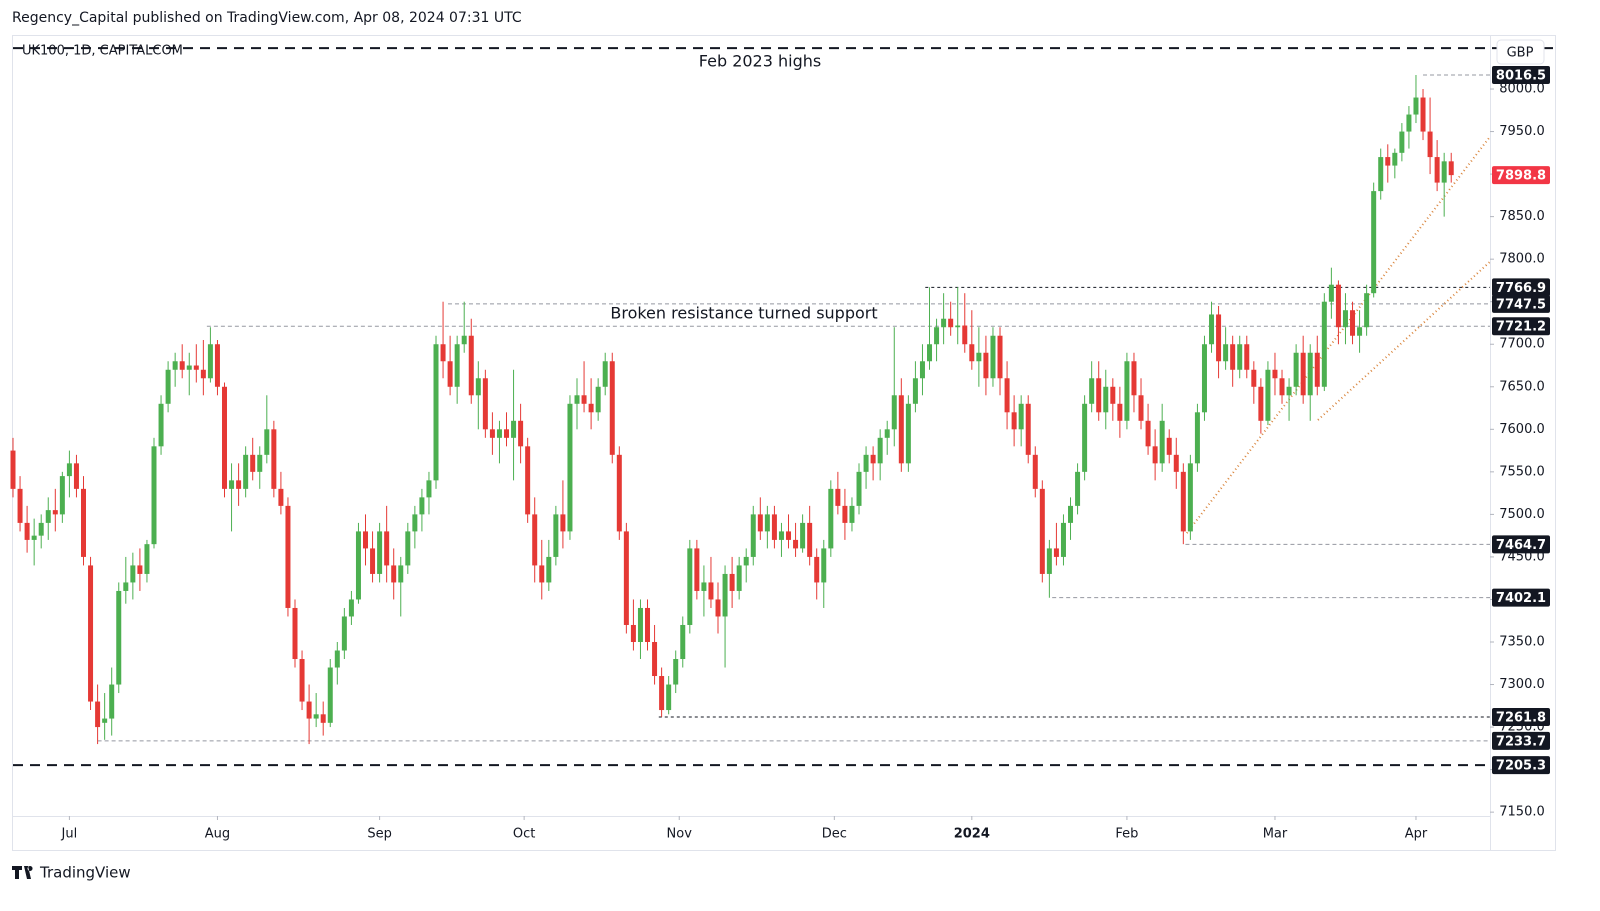 The image size is (1600, 911). I want to click on price-tag-label: 8016.5, so click(1521, 75).